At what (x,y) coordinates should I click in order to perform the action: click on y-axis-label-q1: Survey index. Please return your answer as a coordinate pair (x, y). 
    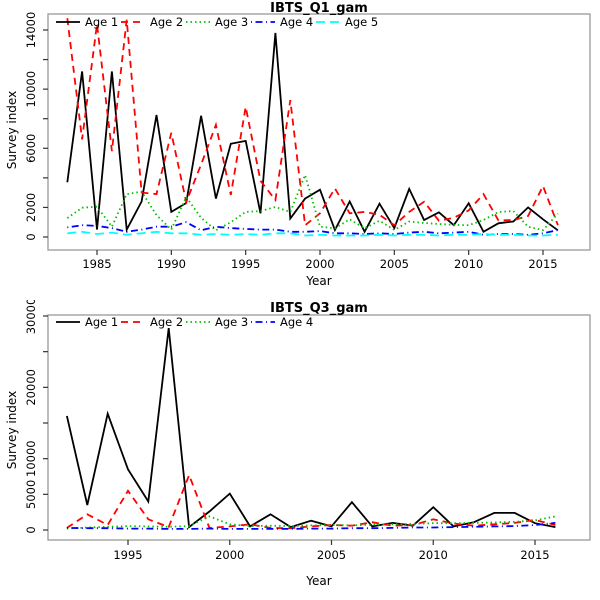
    Looking at the image, I should click on (12, 130).